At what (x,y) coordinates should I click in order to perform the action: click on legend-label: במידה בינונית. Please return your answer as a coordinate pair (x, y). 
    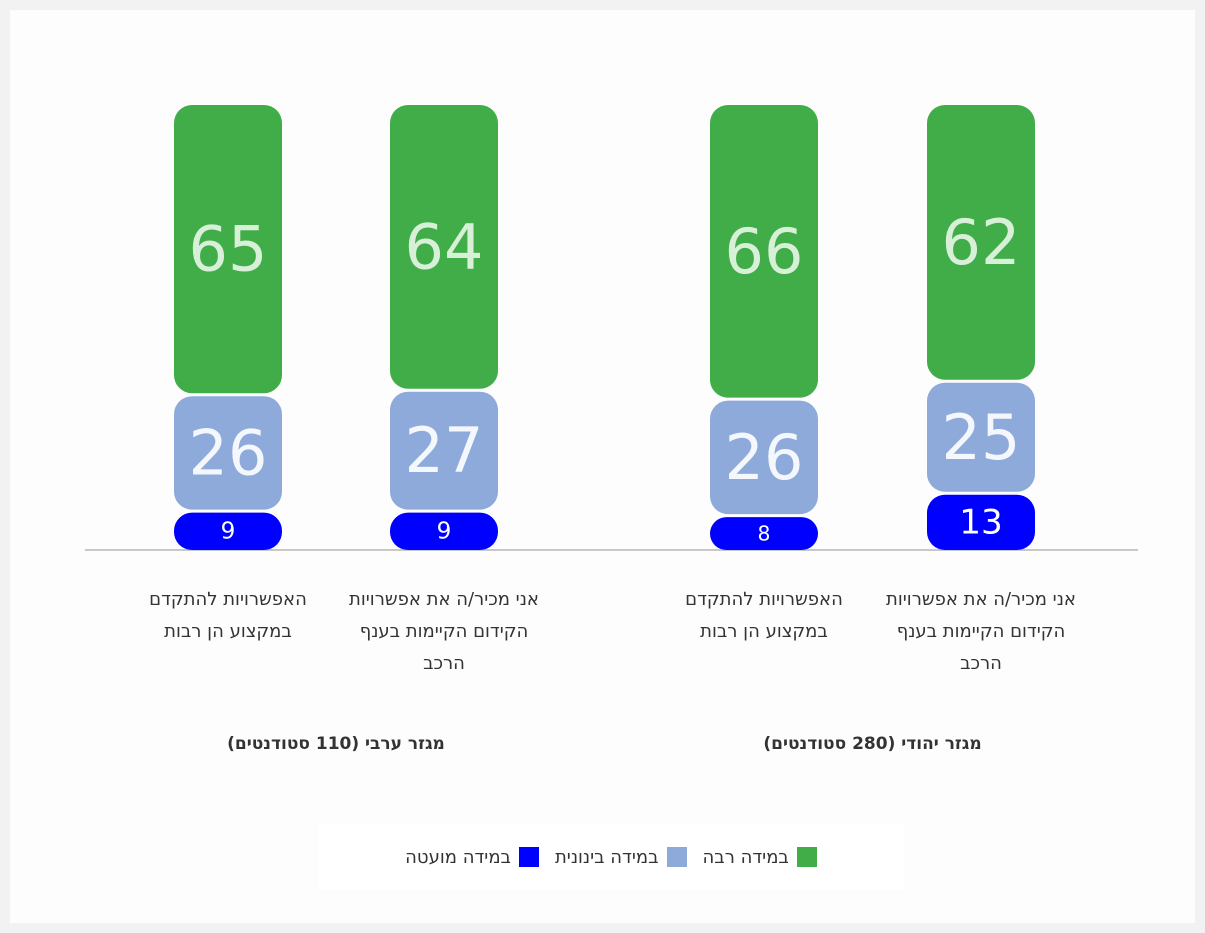
    Looking at the image, I should click on (606, 857).